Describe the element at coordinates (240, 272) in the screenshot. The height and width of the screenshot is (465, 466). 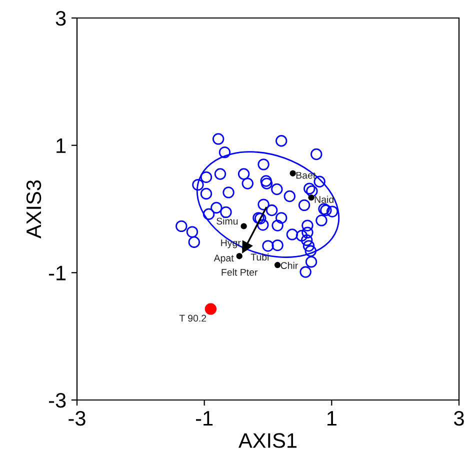
I see `annotation: Felt Pter` at that location.